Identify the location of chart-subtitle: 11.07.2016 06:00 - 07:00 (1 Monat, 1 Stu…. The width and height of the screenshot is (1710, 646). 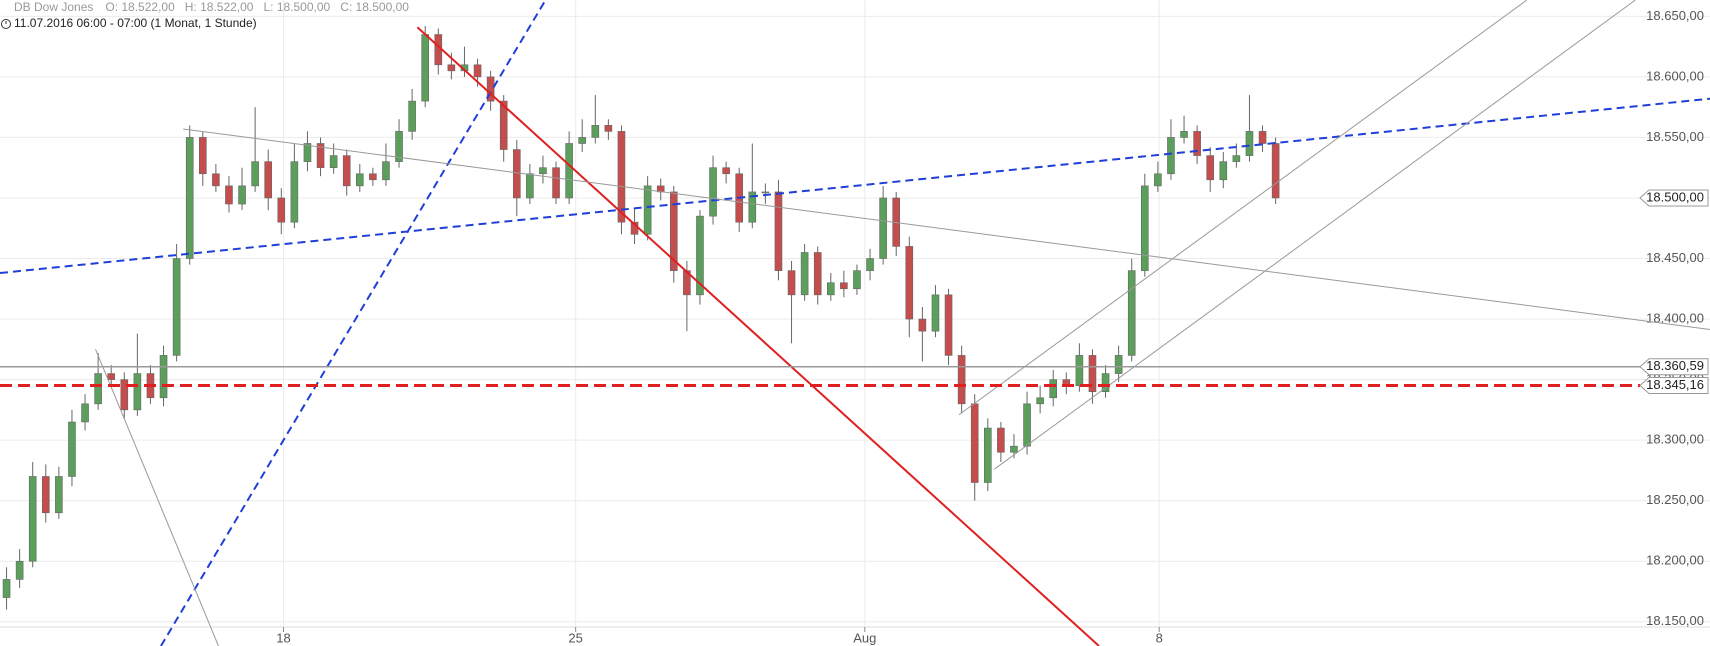
(135, 23).